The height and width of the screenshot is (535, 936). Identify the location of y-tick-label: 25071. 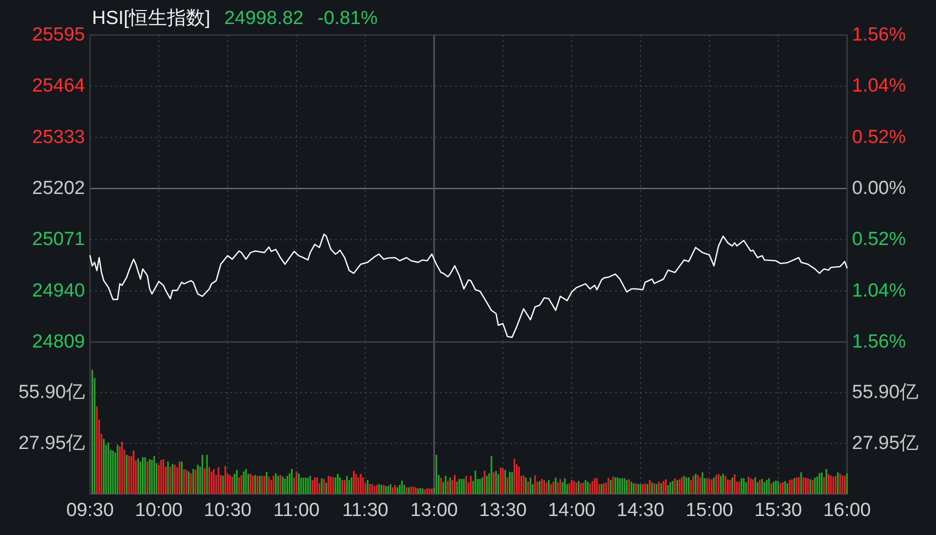
(58, 239).